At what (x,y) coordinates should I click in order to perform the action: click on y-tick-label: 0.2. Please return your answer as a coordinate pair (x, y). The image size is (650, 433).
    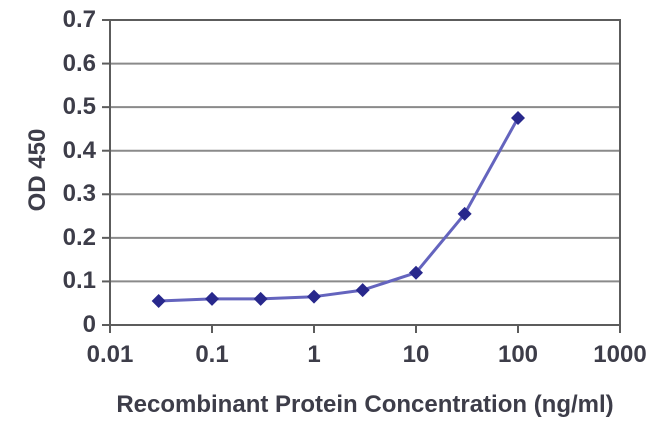
    Looking at the image, I should click on (79, 237).